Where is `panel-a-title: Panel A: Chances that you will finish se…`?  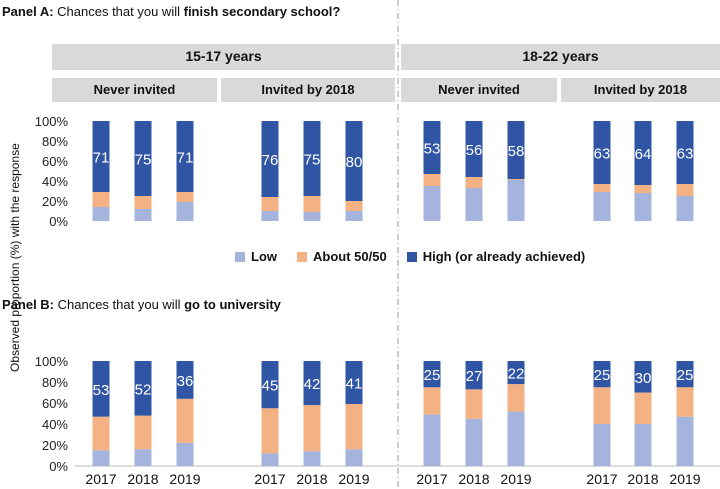 panel-a-title: Panel A: Chances that you will finish se… is located at coordinates (171, 11).